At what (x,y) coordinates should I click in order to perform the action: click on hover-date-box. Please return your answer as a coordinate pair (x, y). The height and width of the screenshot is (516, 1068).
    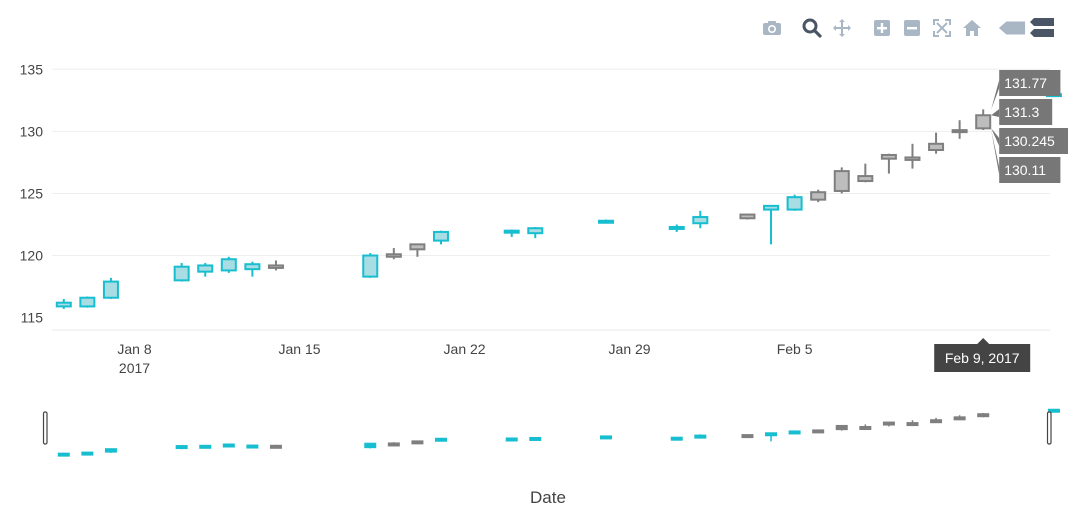
    Looking at the image, I should click on (982, 358).